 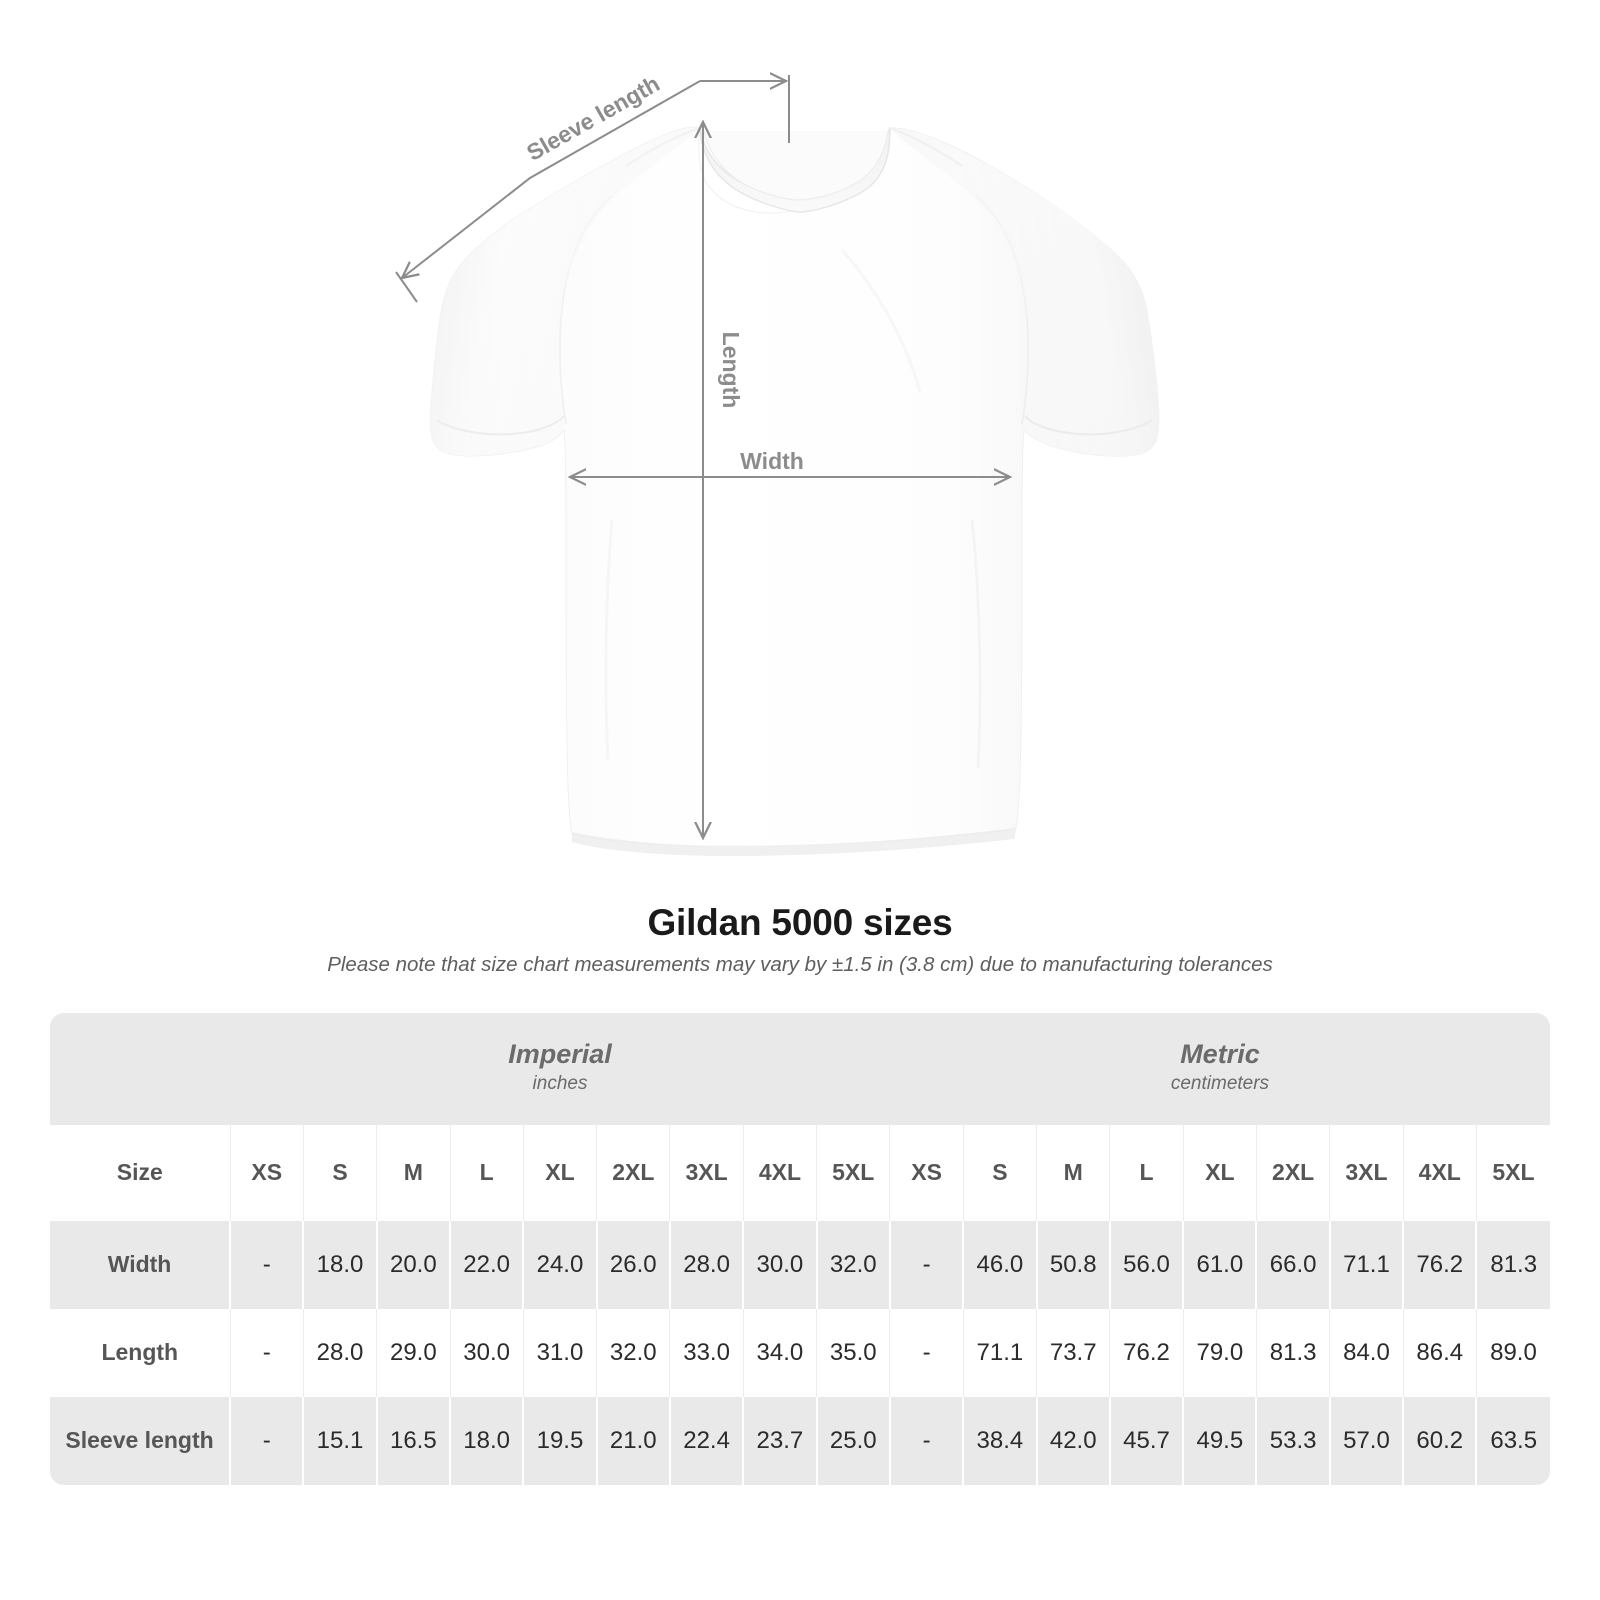 What do you see at coordinates (1073, 1172) in the screenshot?
I see `size-header-metric-m: M` at bounding box center [1073, 1172].